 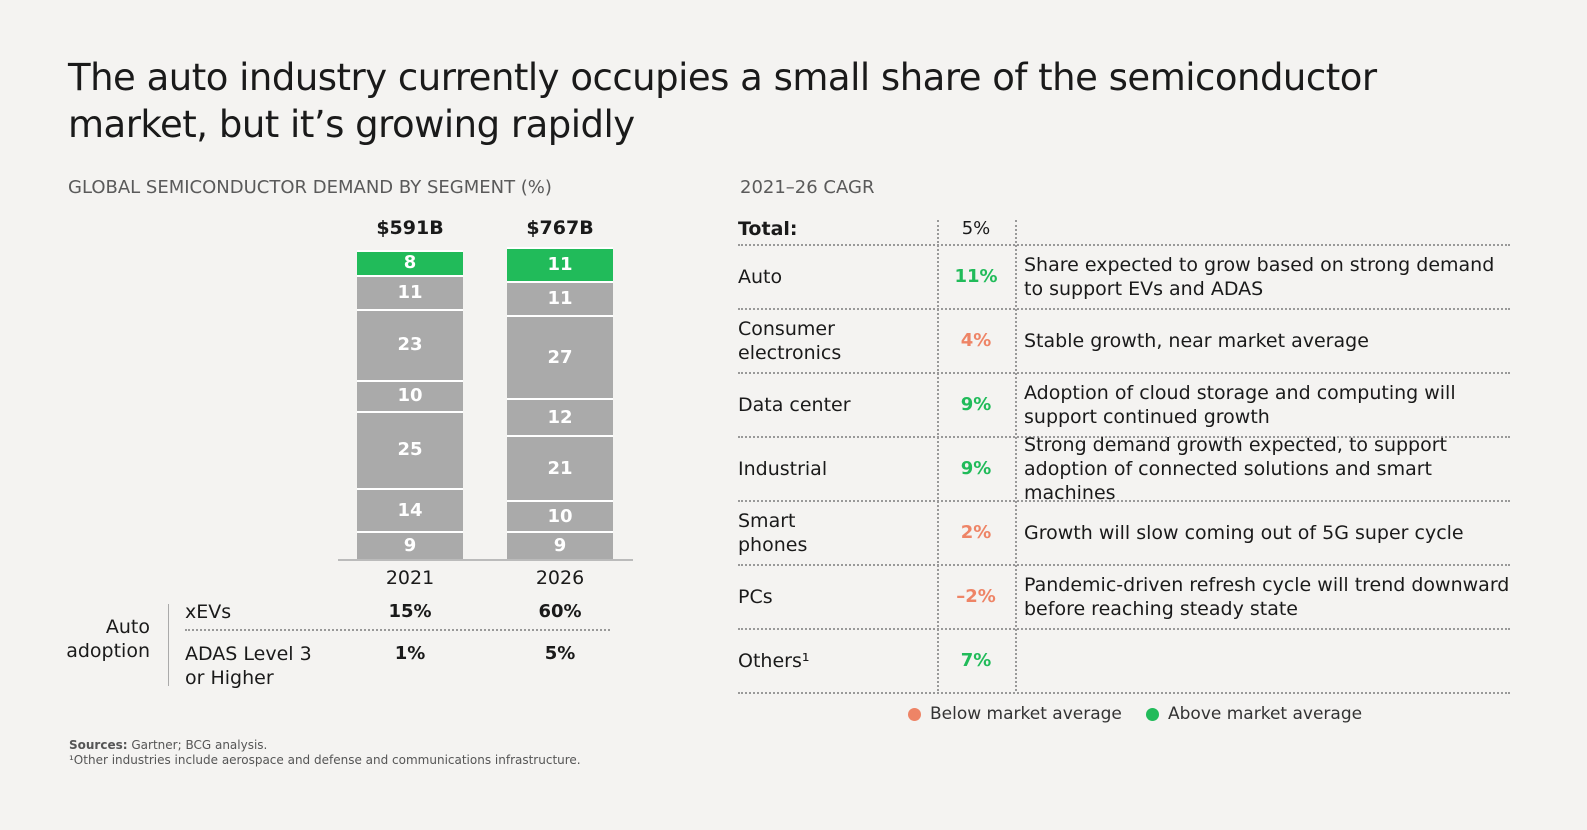 What do you see at coordinates (208, 612) in the screenshot?
I see `adoption-row-label: xEVs` at bounding box center [208, 612].